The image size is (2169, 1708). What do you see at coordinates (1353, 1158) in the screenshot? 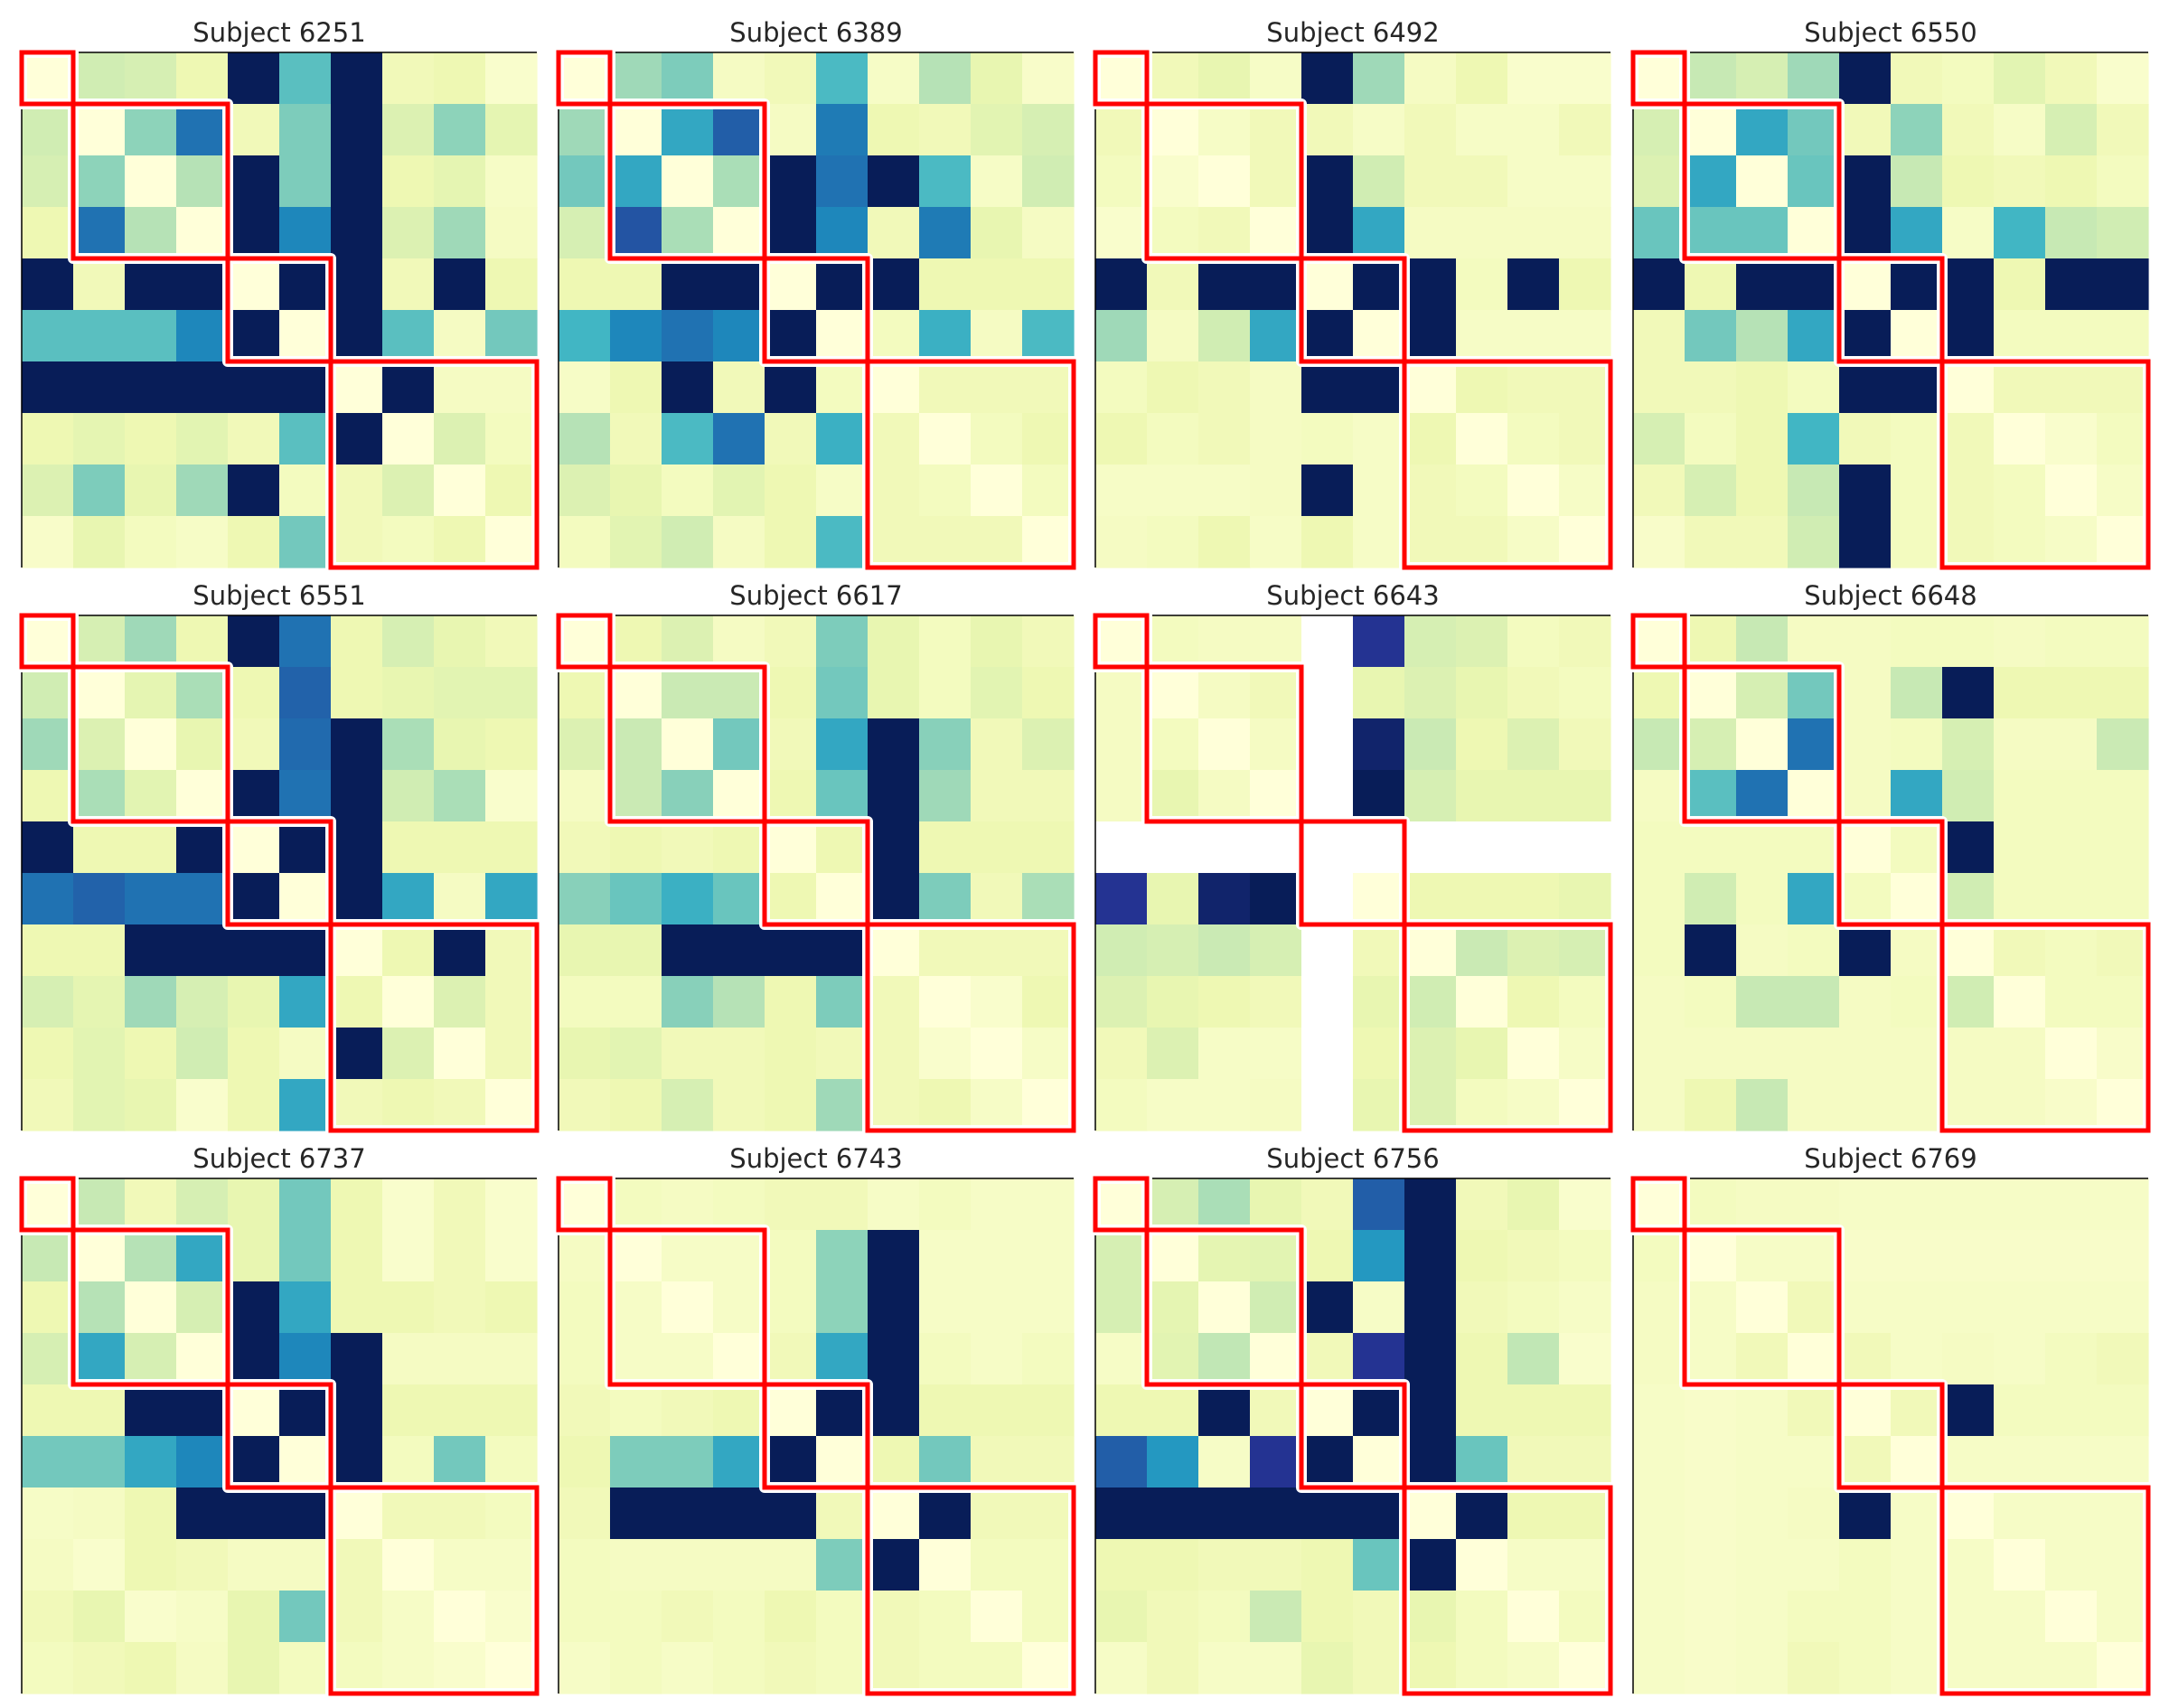
I see `panel-title: Subject 6756` at bounding box center [1353, 1158].